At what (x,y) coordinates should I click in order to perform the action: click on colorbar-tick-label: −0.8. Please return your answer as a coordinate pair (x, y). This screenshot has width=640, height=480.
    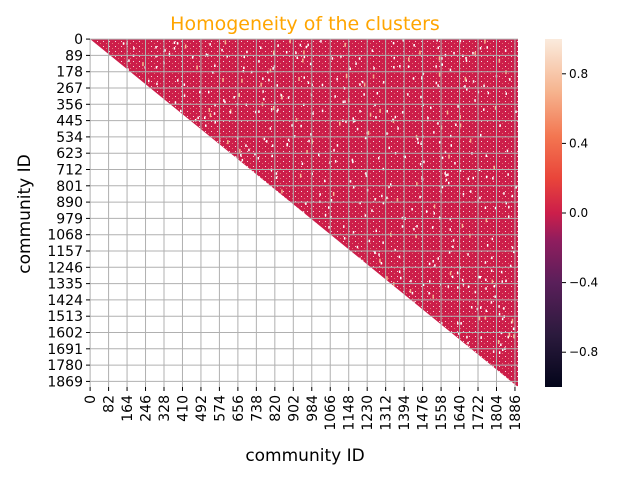
    Looking at the image, I should click on (583, 352).